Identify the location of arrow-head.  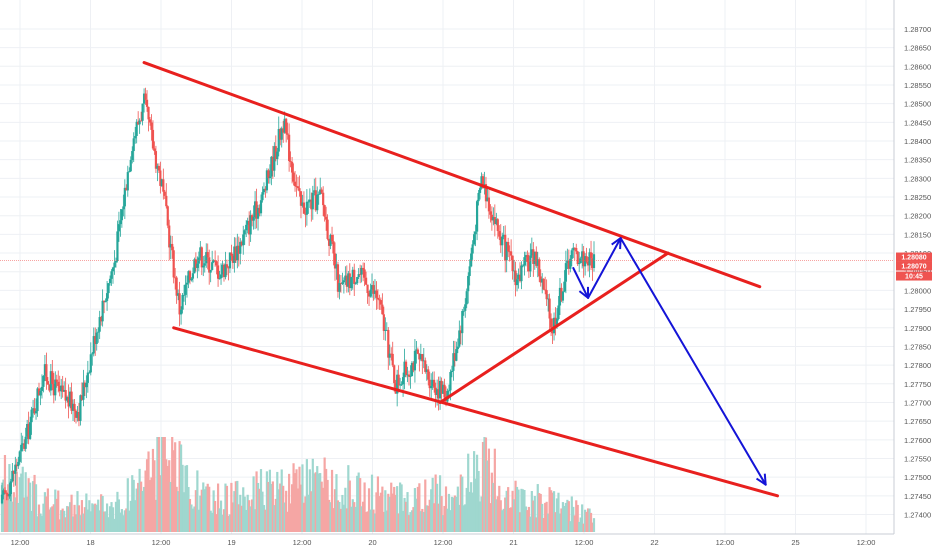
(761, 479).